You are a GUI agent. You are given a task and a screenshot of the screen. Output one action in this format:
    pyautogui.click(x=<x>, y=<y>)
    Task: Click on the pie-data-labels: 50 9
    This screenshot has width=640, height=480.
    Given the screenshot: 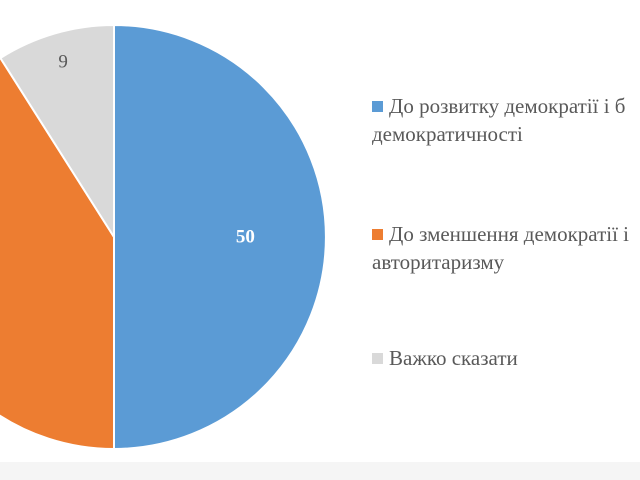 What is the action you would take?
    pyautogui.click(x=156, y=149)
    